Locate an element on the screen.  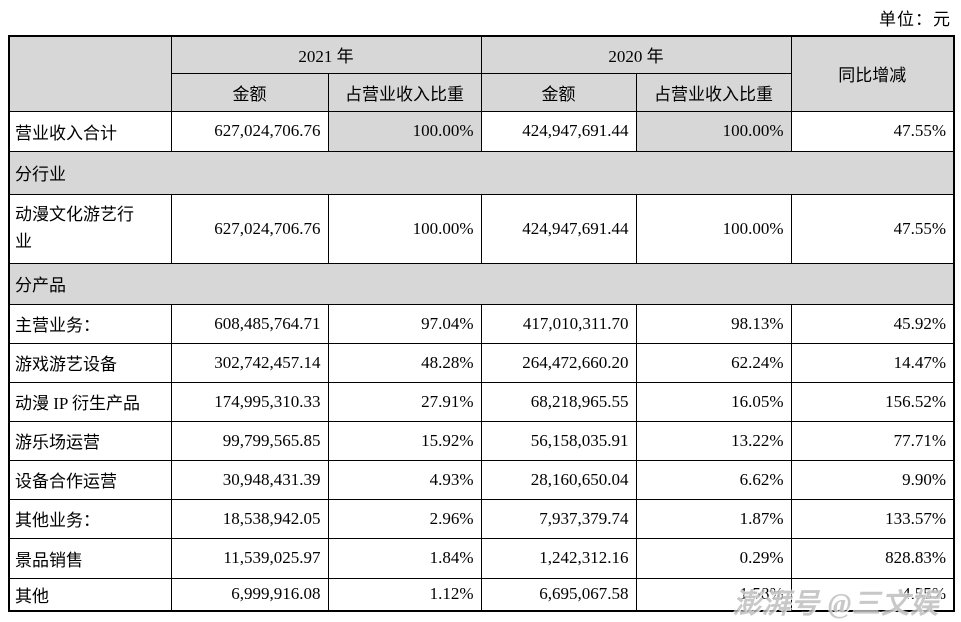
unit-label: 单位：元 is located at coordinates (915, 19).